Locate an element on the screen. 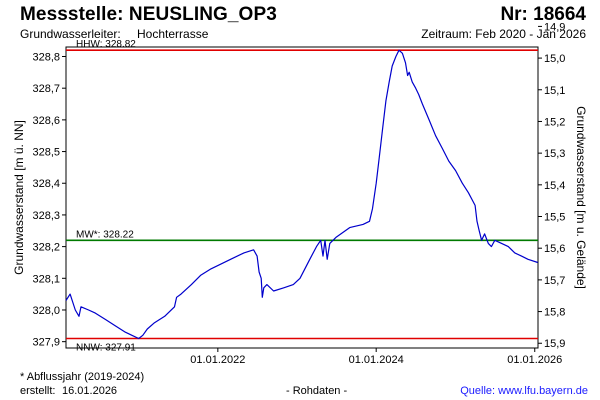 Image resolution: width=600 pixels, height=400 pixels. y-tick-label: 328,3 is located at coordinates (46, 216).